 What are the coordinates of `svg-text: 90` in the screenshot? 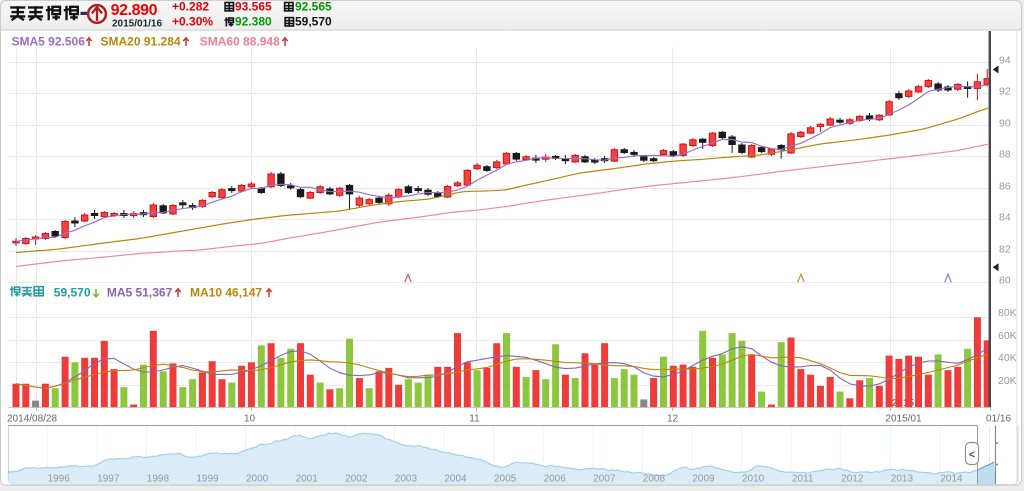 It's located at (1005, 124).